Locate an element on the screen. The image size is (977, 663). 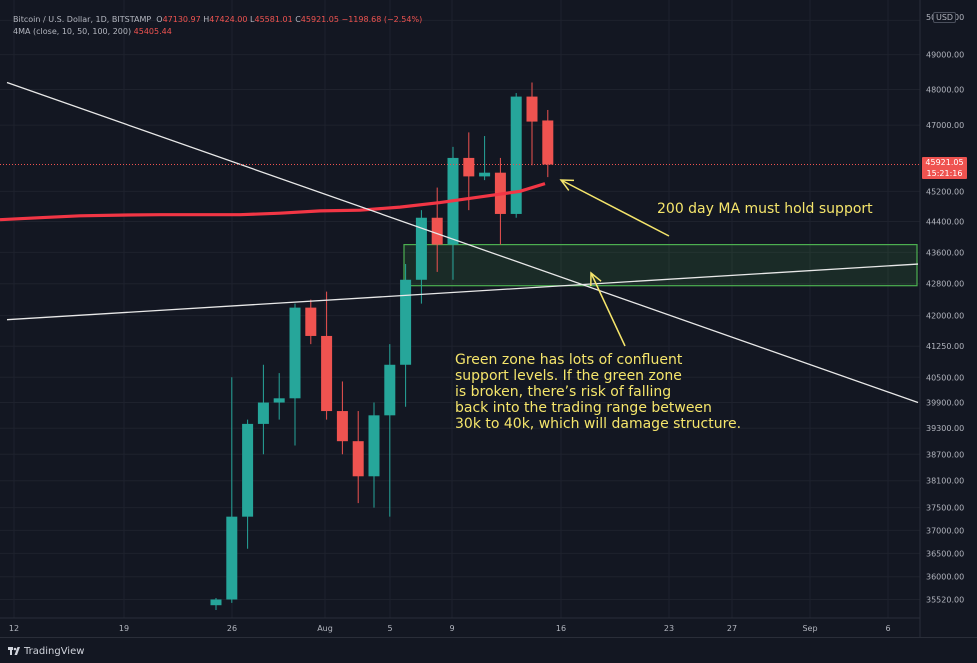
y-tick-label: 38100.00 is located at coordinates (945, 481).